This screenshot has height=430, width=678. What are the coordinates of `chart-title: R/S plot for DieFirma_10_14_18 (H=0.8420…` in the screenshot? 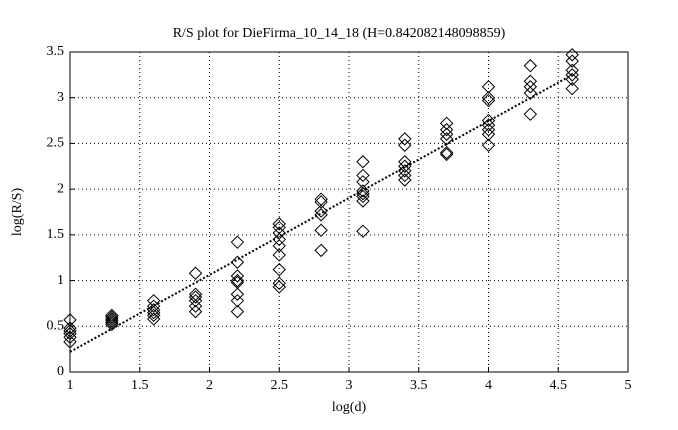 It's located at (339, 33).